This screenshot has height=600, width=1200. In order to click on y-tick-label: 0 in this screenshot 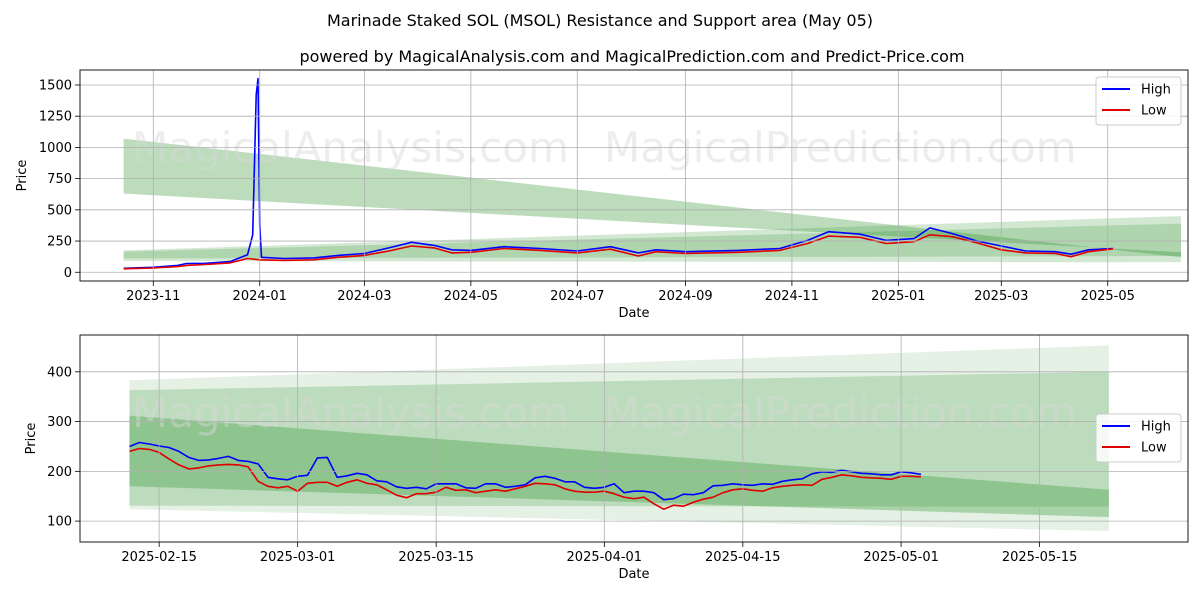, I will do `click(68, 273)`.